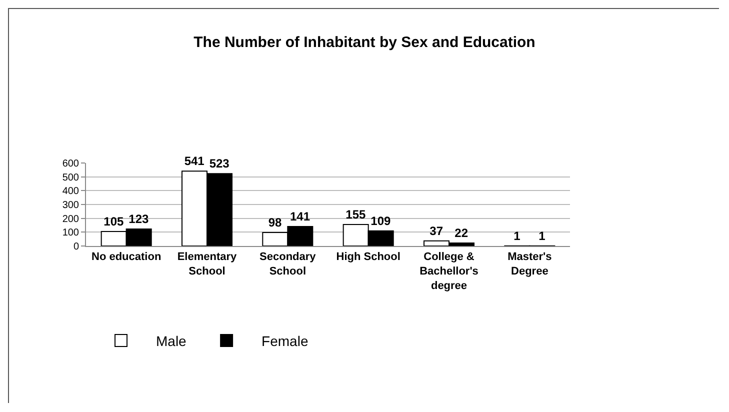  Describe the element at coordinates (71, 164) in the screenshot. I see `y-tick-label: 600` at that location.